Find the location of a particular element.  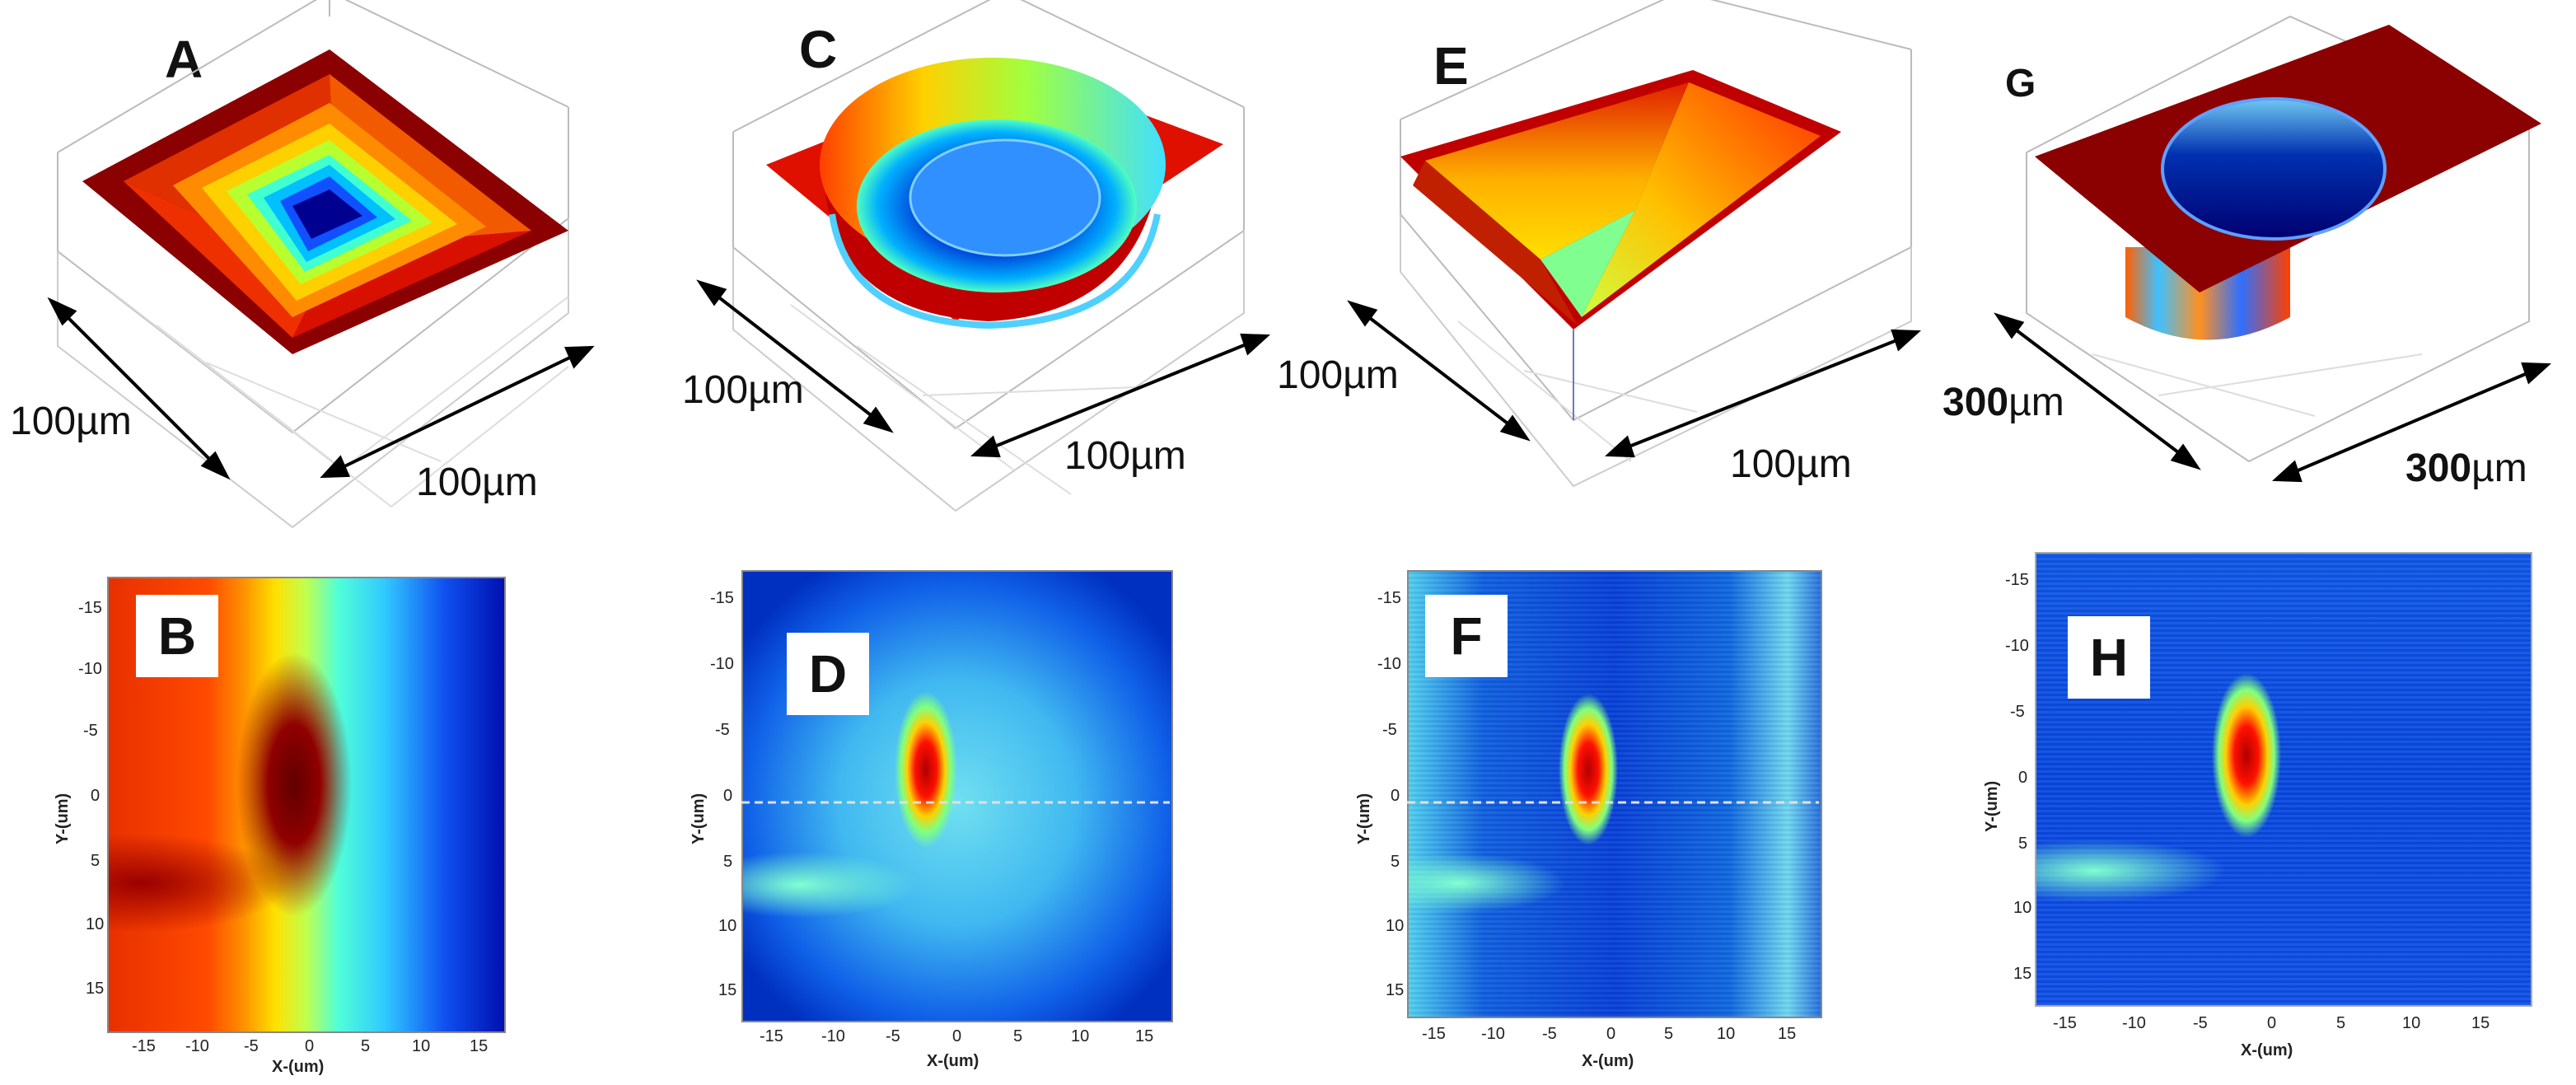

panel-label: A is located at coordinates (184, 59).